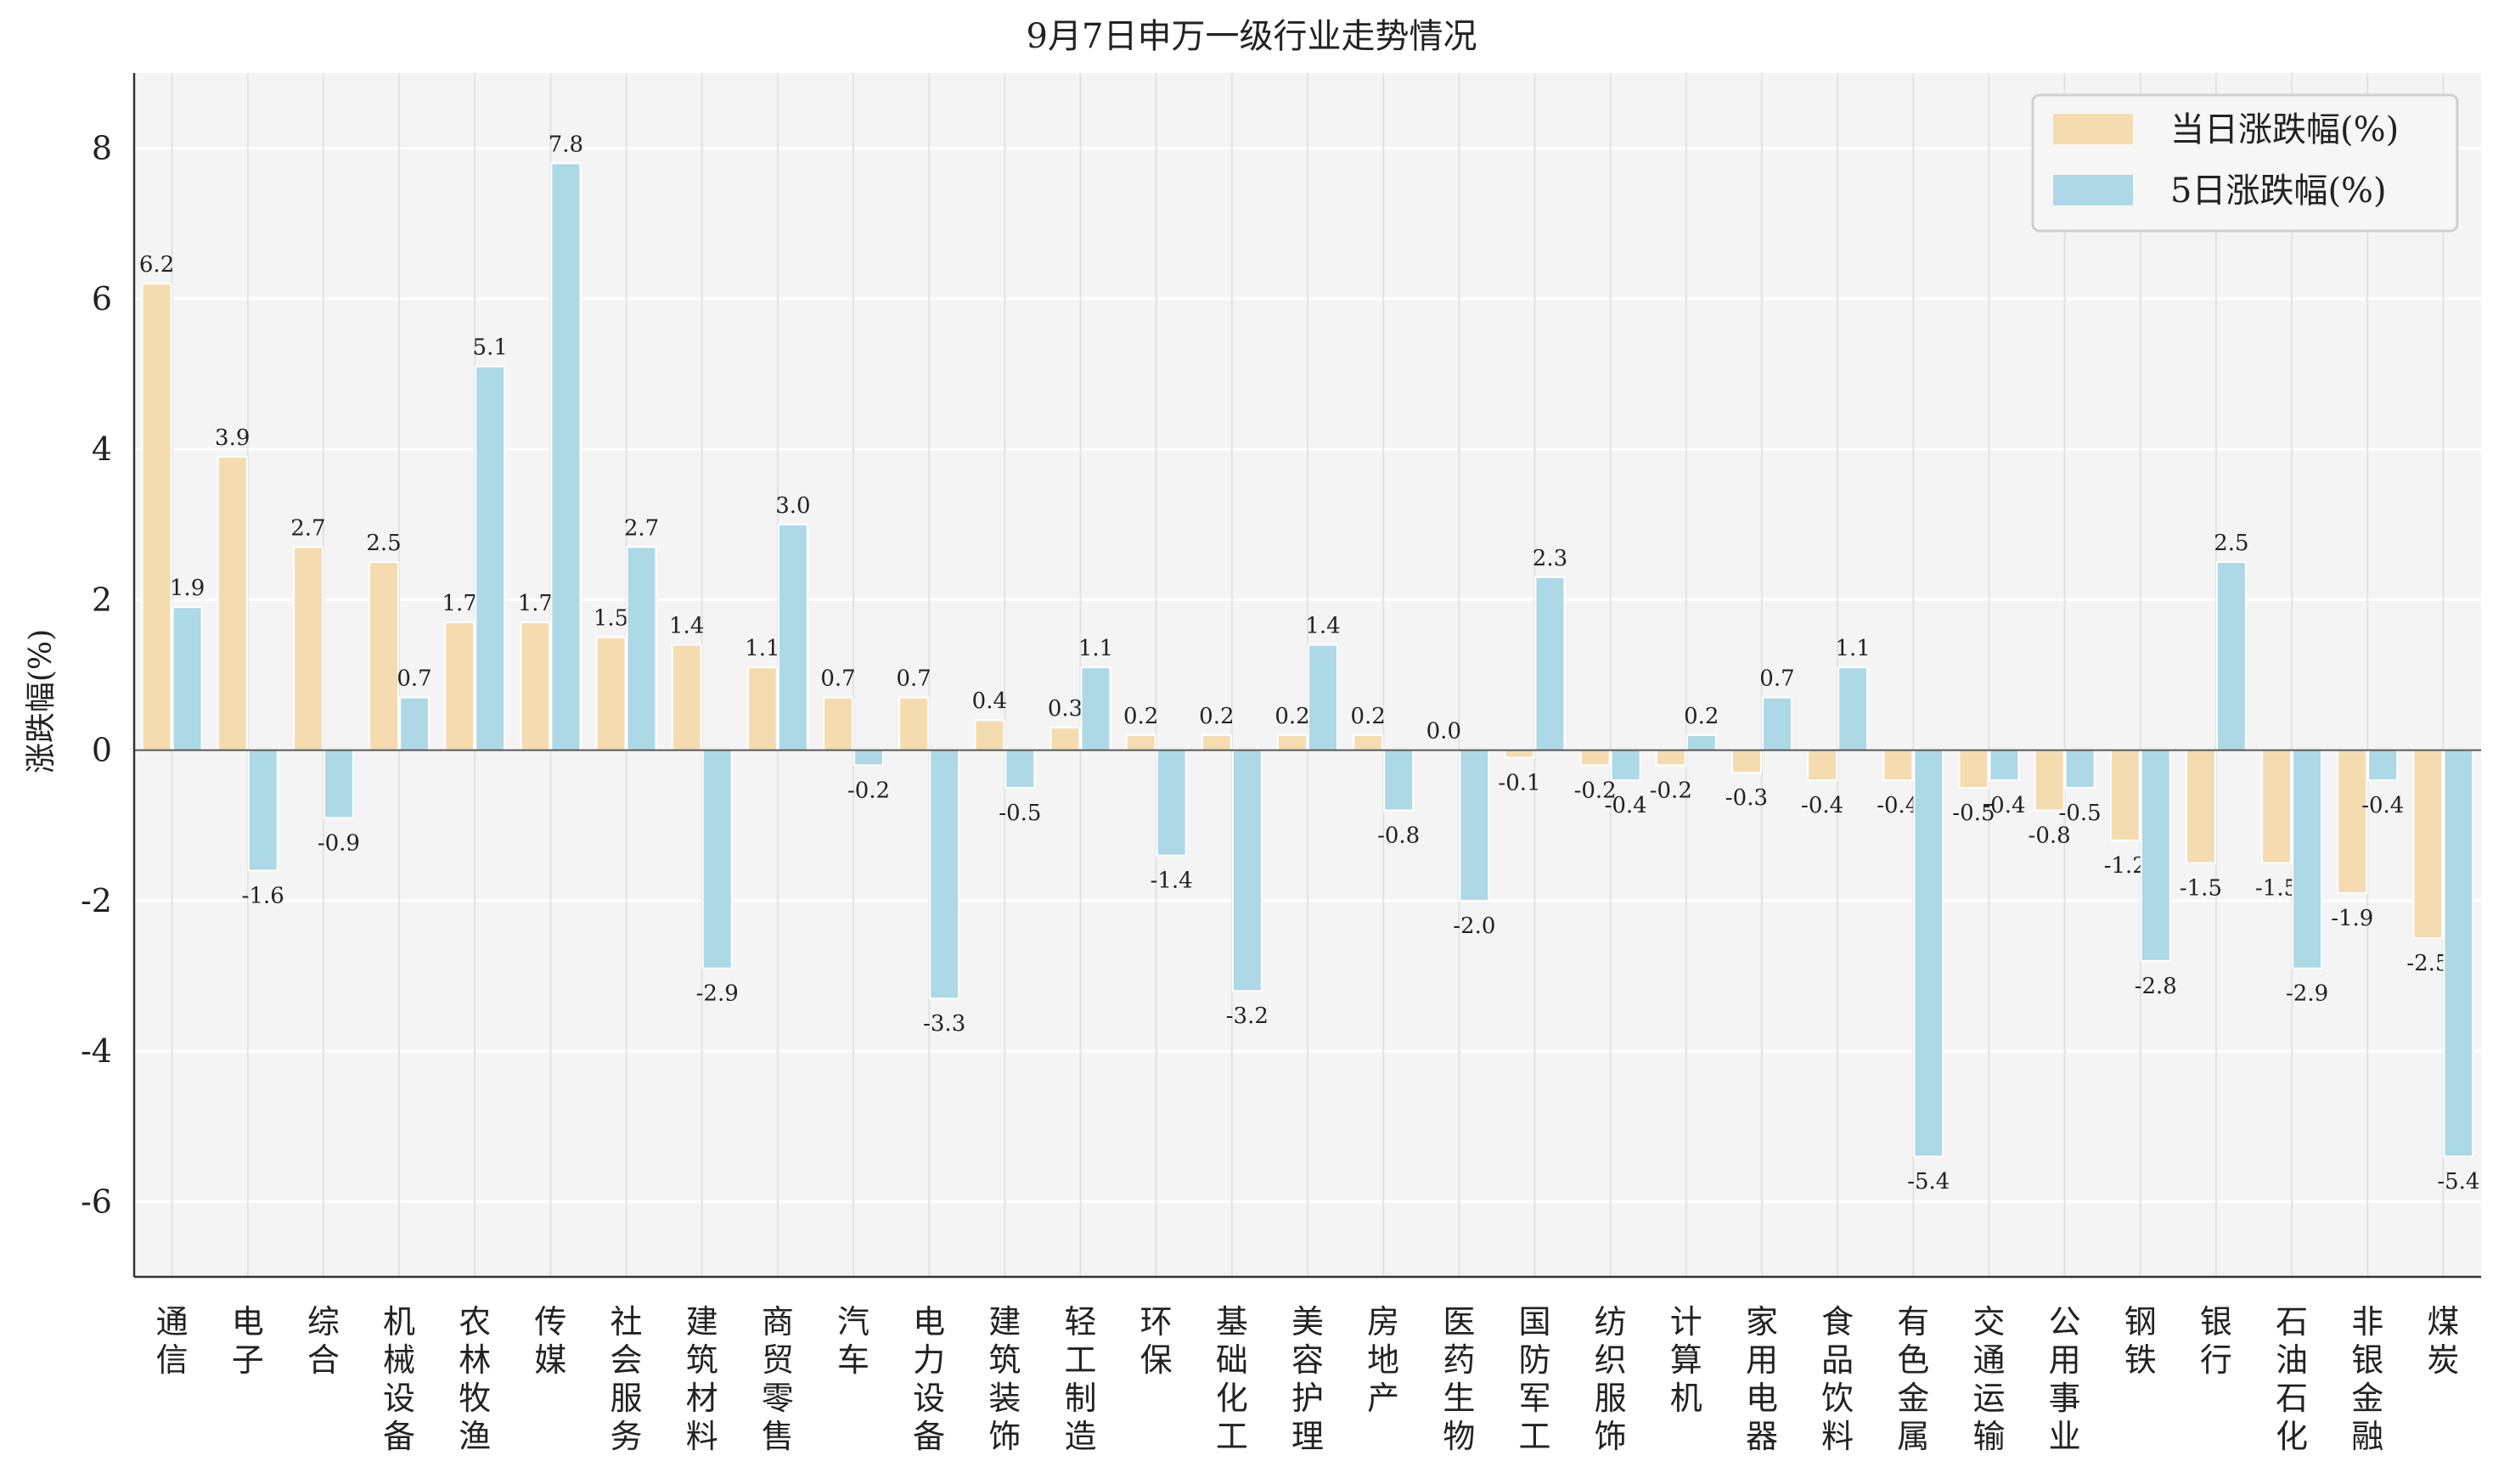 The height and width of the screenshot is (1484, 2504). Describe the element at coordinates (1004, 1379) in the screenshot. I see `x-tick-label: 建筑装饰` at that location.